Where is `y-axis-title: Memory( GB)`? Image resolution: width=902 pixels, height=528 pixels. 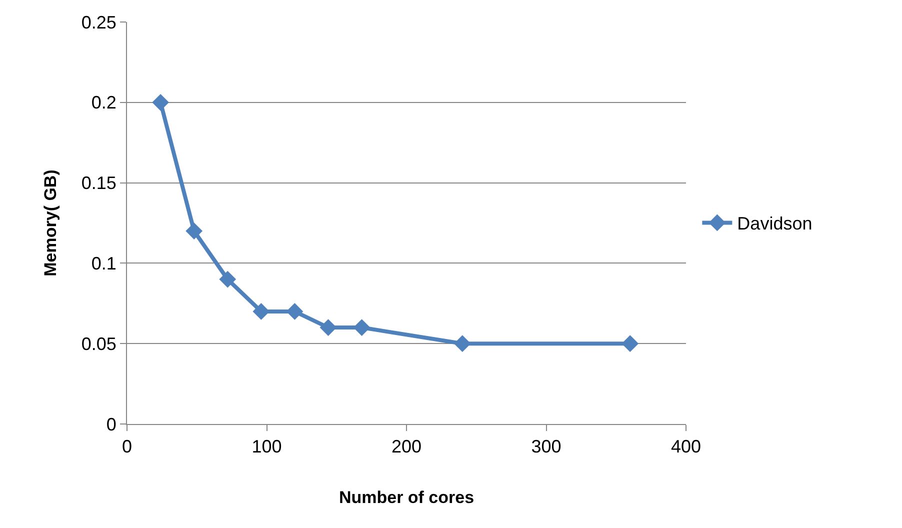
y-axis-title: Memory( GB) is located at coordinates (50, 223).